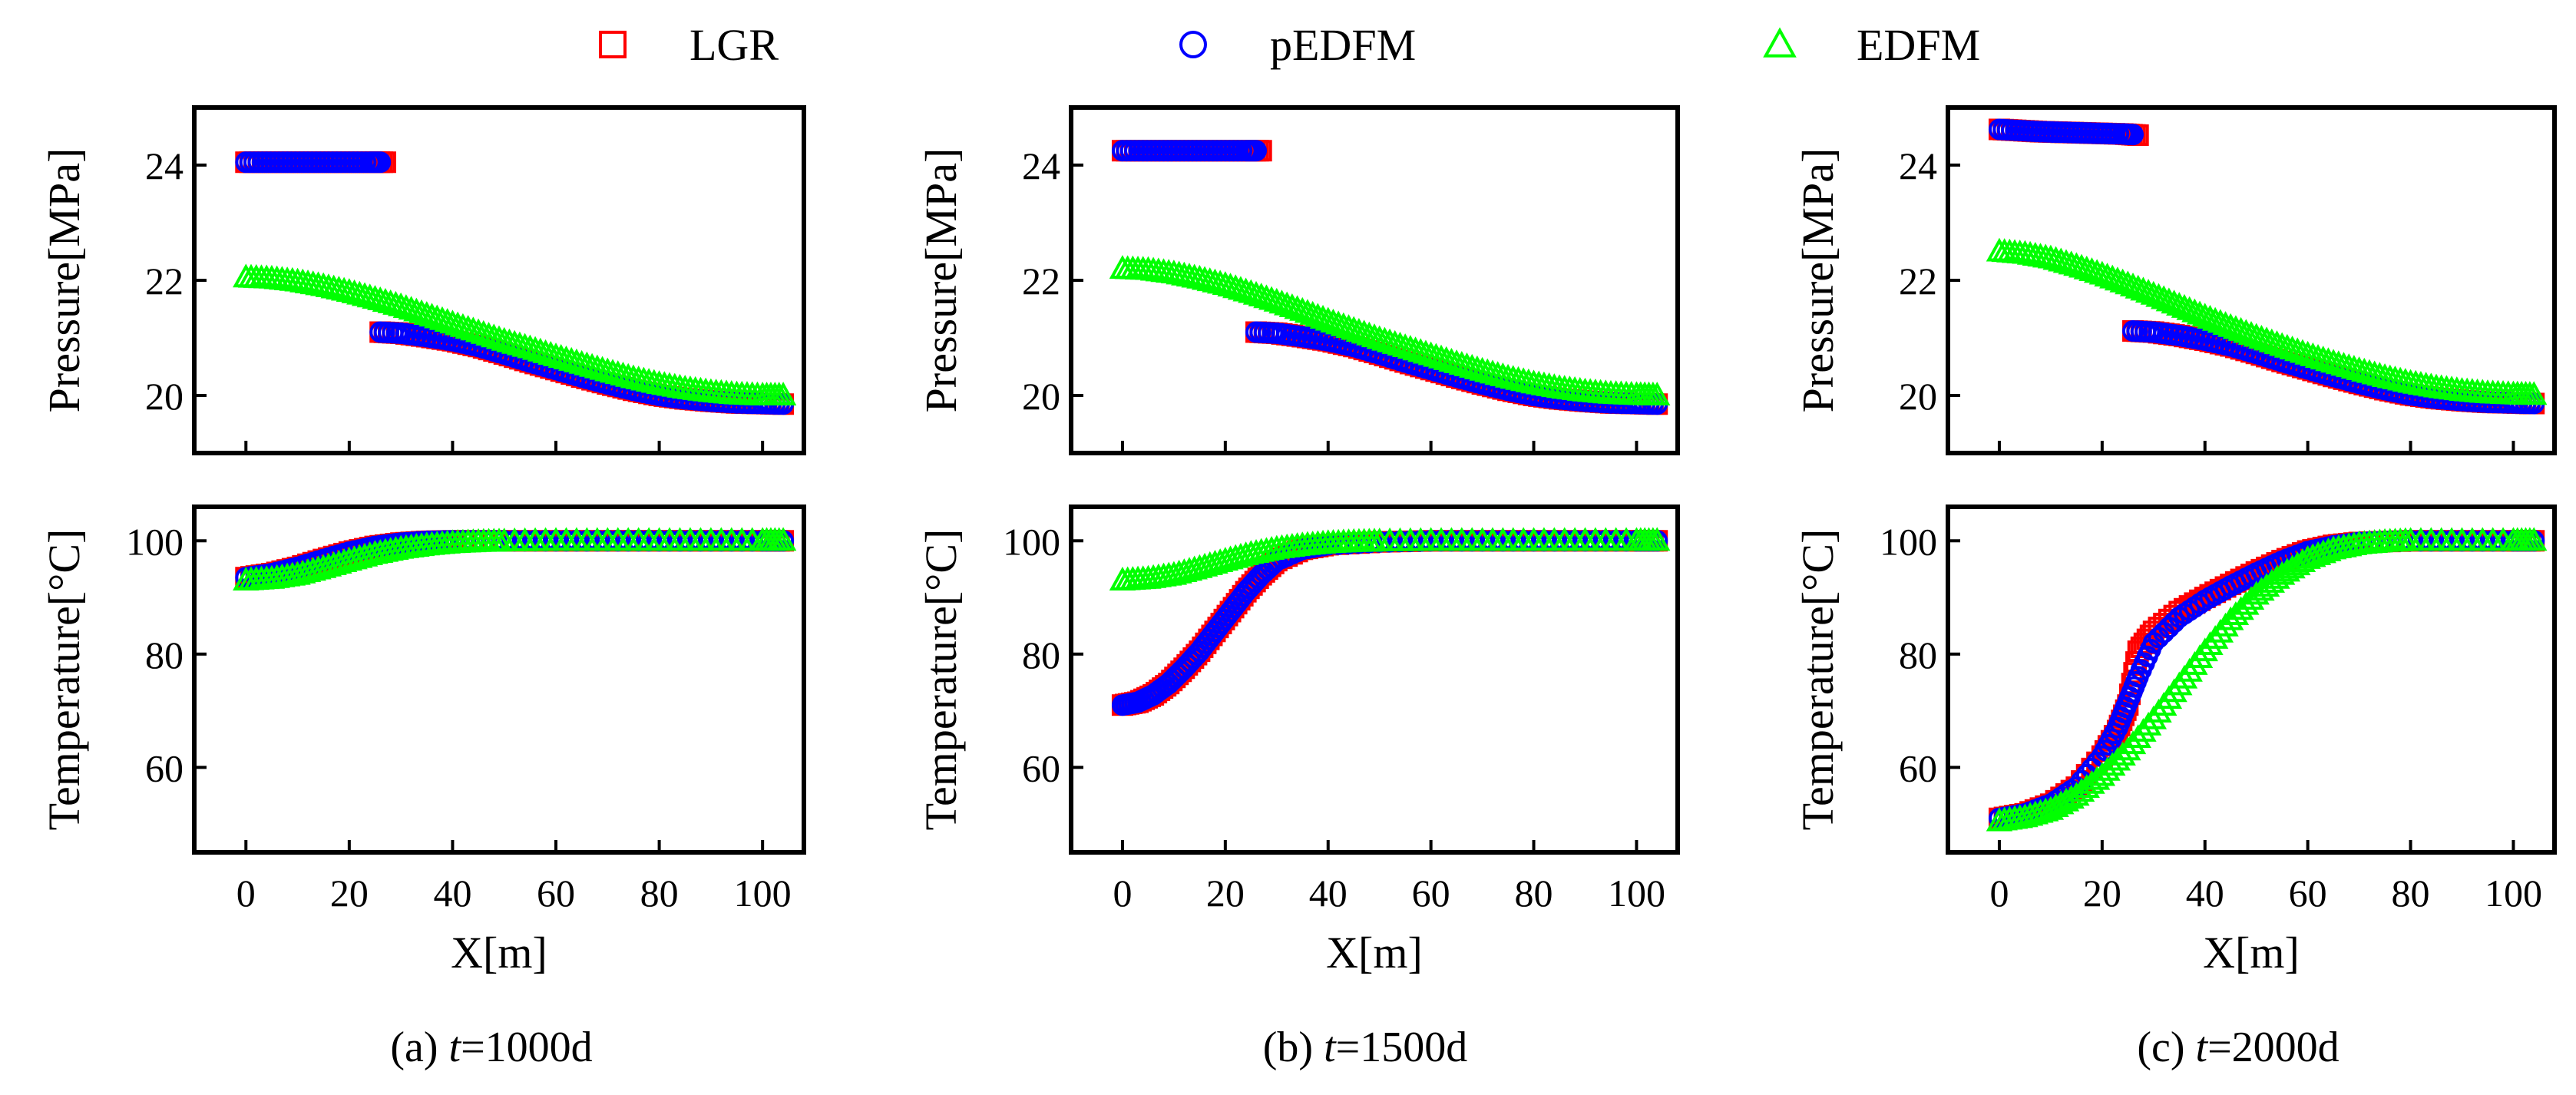 This screenshot has height=1095, width=2576. What do you see at coordinates (499, 679) in the screenshot?
I see `axes-frame-a-temperature` at bounding box center [499, 679].